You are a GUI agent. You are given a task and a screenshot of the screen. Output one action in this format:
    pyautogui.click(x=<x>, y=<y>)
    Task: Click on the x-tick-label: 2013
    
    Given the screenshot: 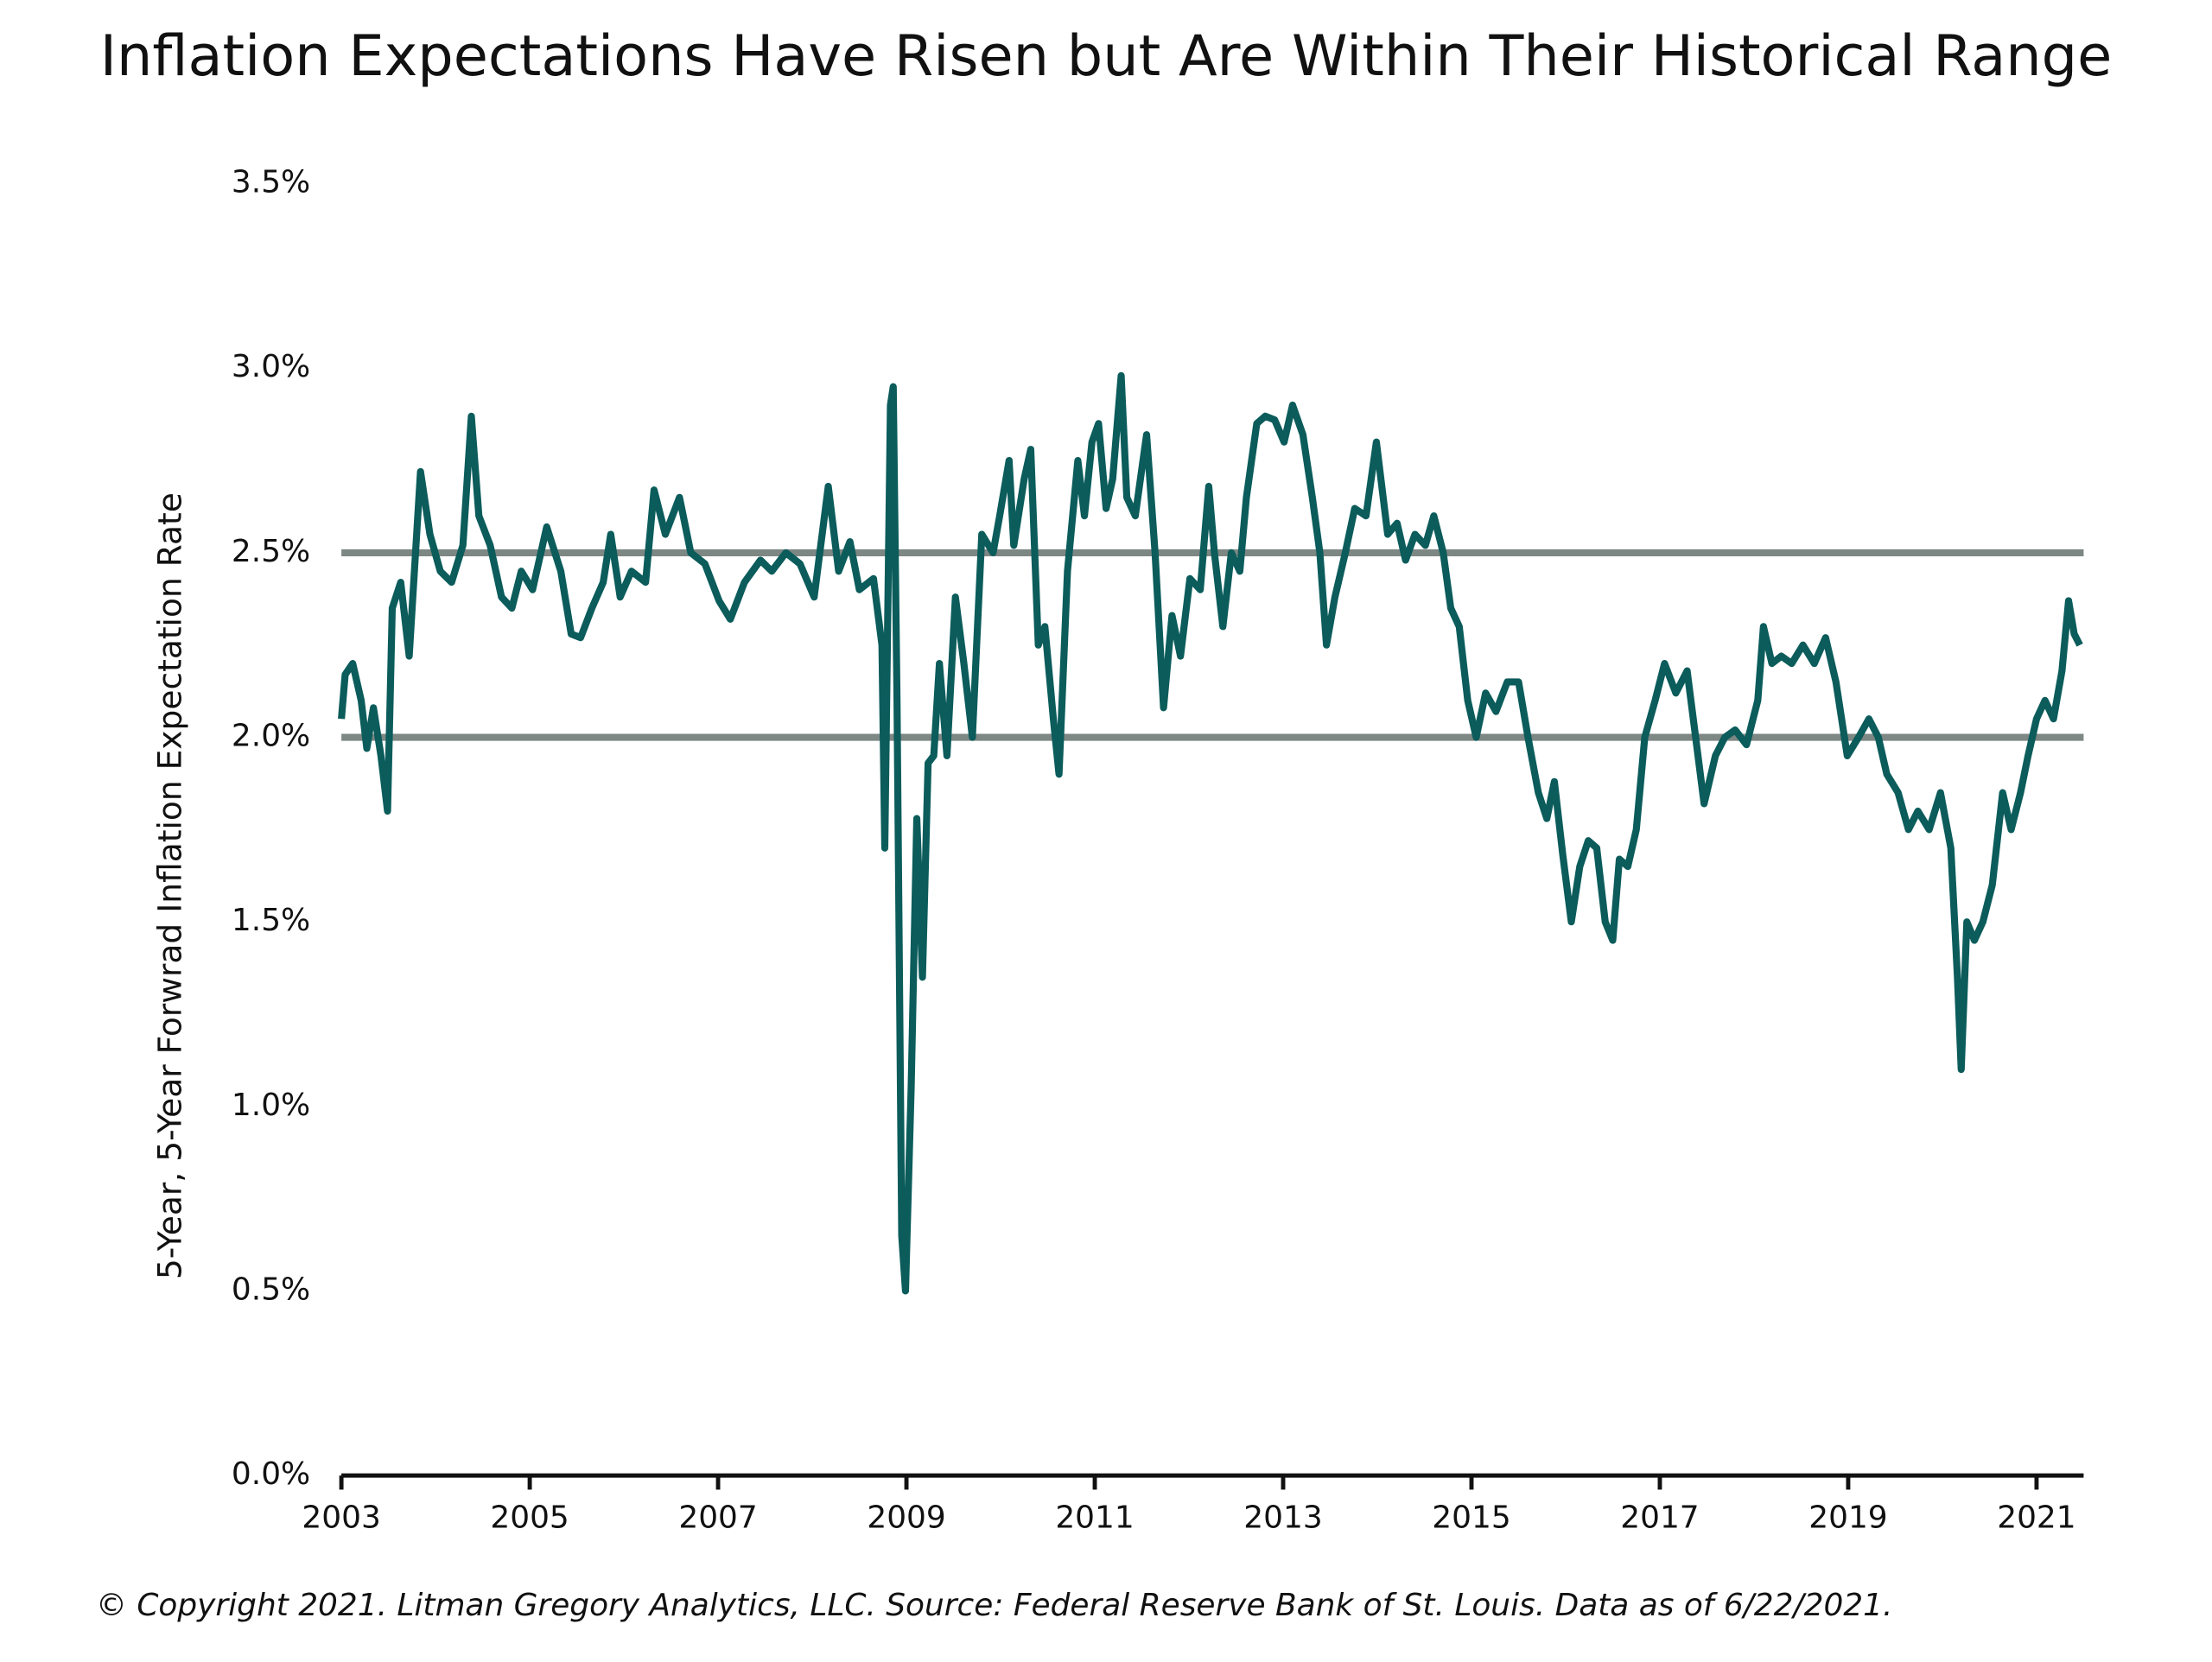 What is the action you would take?
    pyautogui.click(x=1282, y=1518)
    